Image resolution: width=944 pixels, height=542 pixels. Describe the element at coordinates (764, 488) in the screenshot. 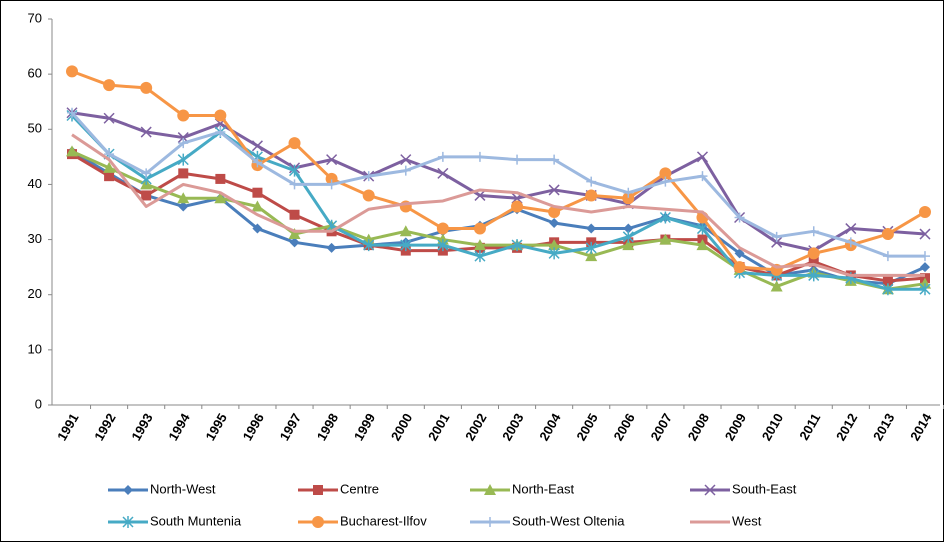

I see `legend-label: South-East` at that location.